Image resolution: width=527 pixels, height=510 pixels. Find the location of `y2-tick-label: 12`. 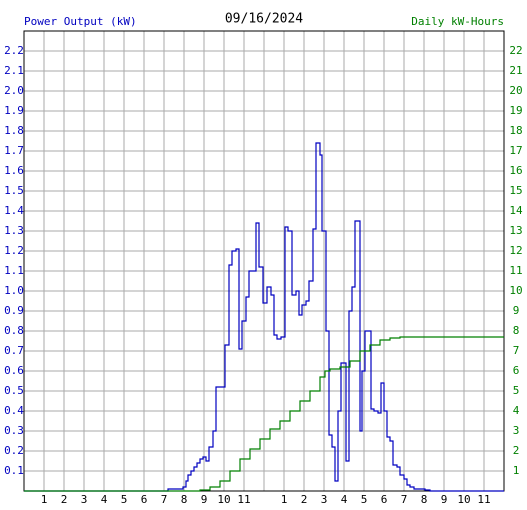

y2-tick-label: 12 is located at coordinates (515, 250).